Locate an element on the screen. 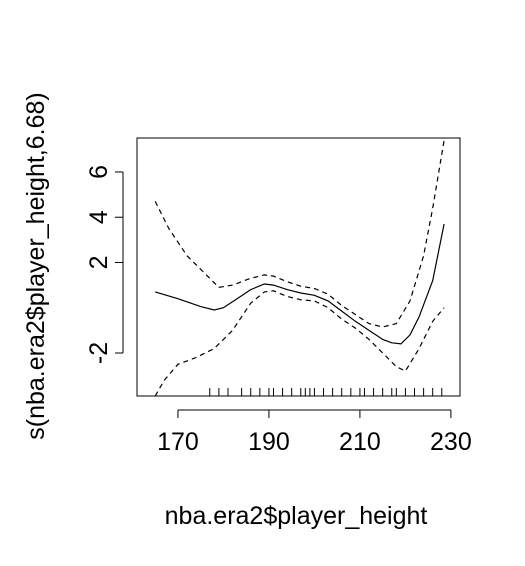 This screenshot has width=525, height=566. x-axis-title: nba.era2$player_height is located at coordinates (296, 516).